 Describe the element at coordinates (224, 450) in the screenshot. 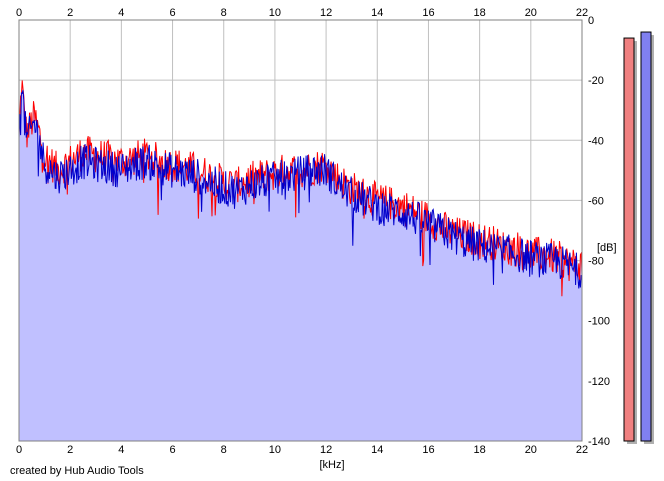

I see `x-tick-label-bottom: 8` at that location.